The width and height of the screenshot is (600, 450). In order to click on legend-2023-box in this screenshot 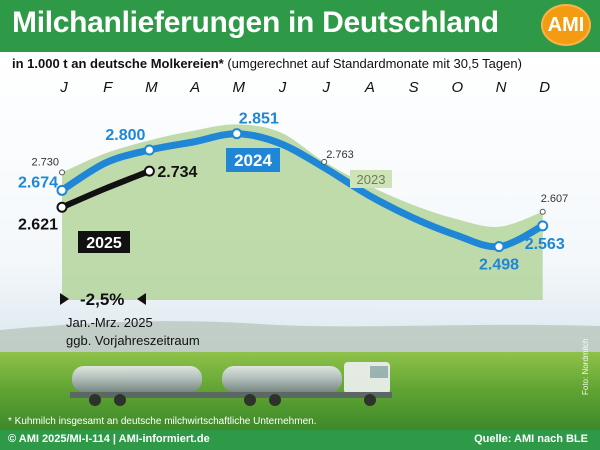, I will do `click(371, 179)`.